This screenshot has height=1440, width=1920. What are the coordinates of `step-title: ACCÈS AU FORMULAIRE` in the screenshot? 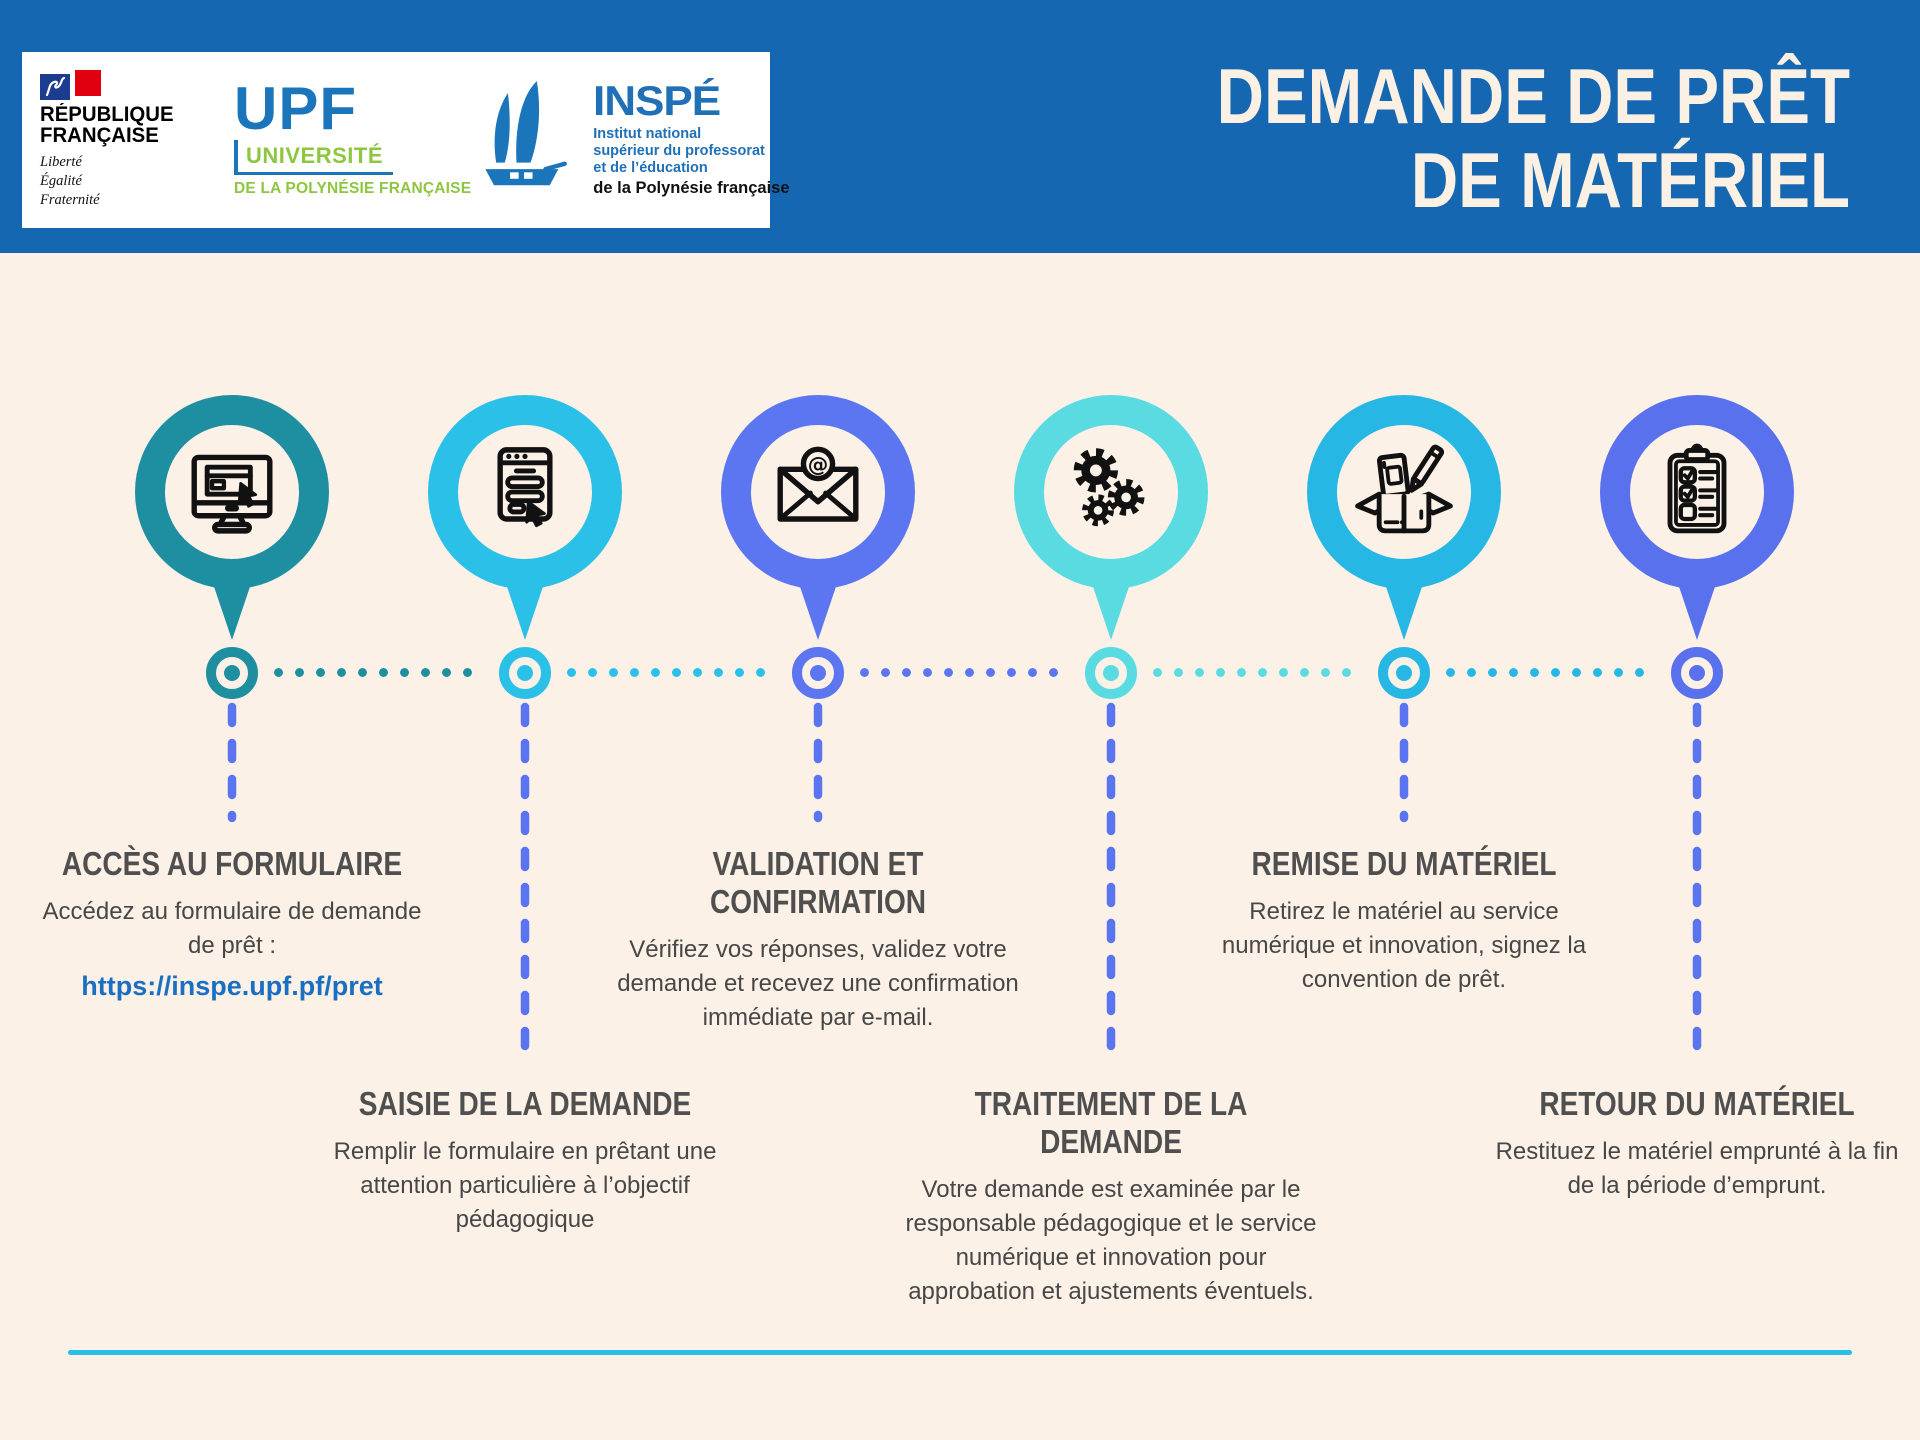 It's located at (232, 863).